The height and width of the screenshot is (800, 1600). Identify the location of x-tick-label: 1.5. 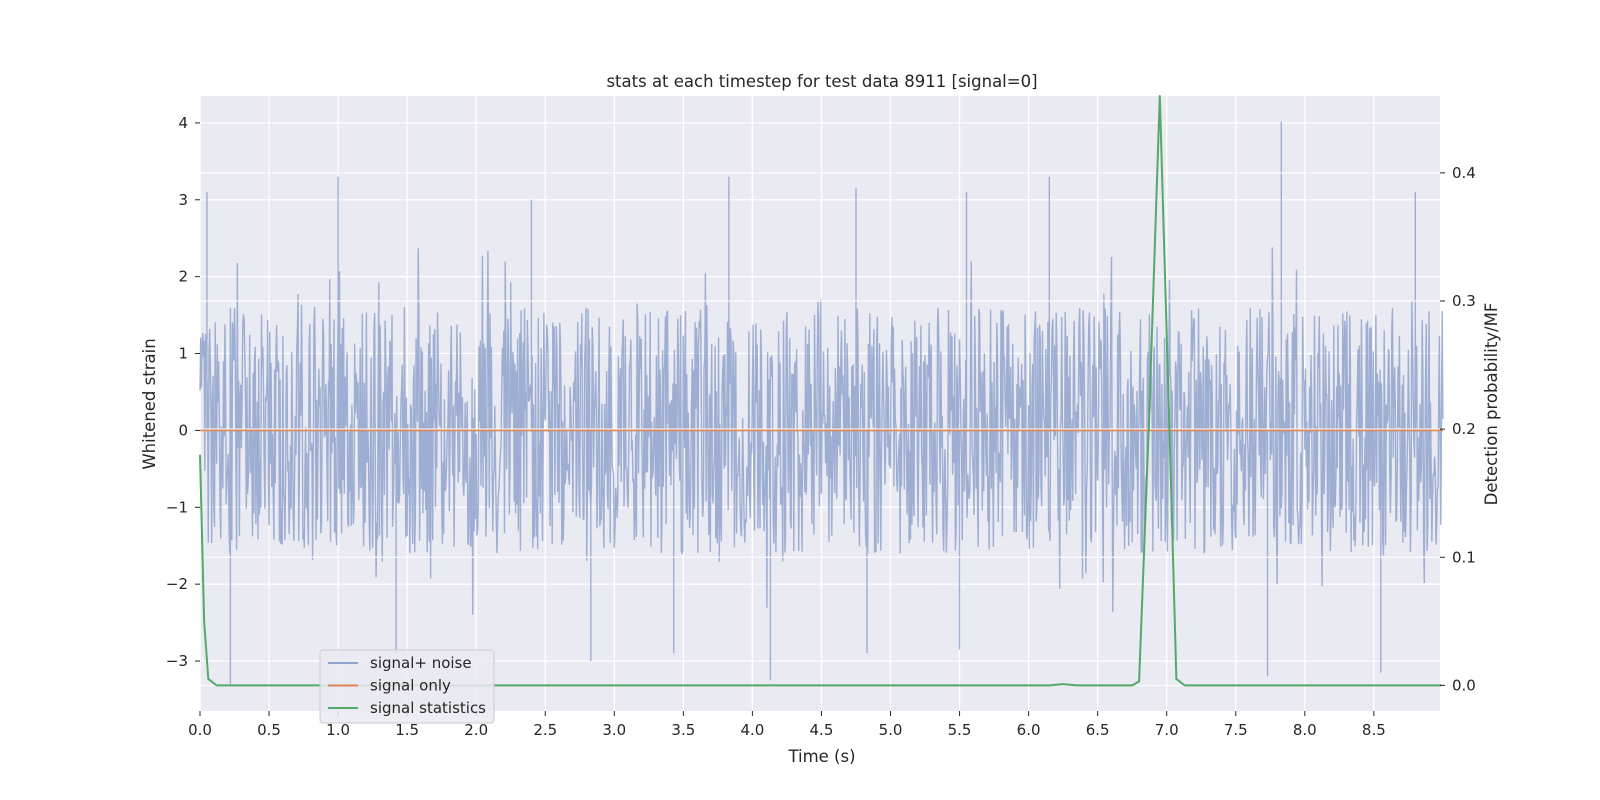
(407, 730).